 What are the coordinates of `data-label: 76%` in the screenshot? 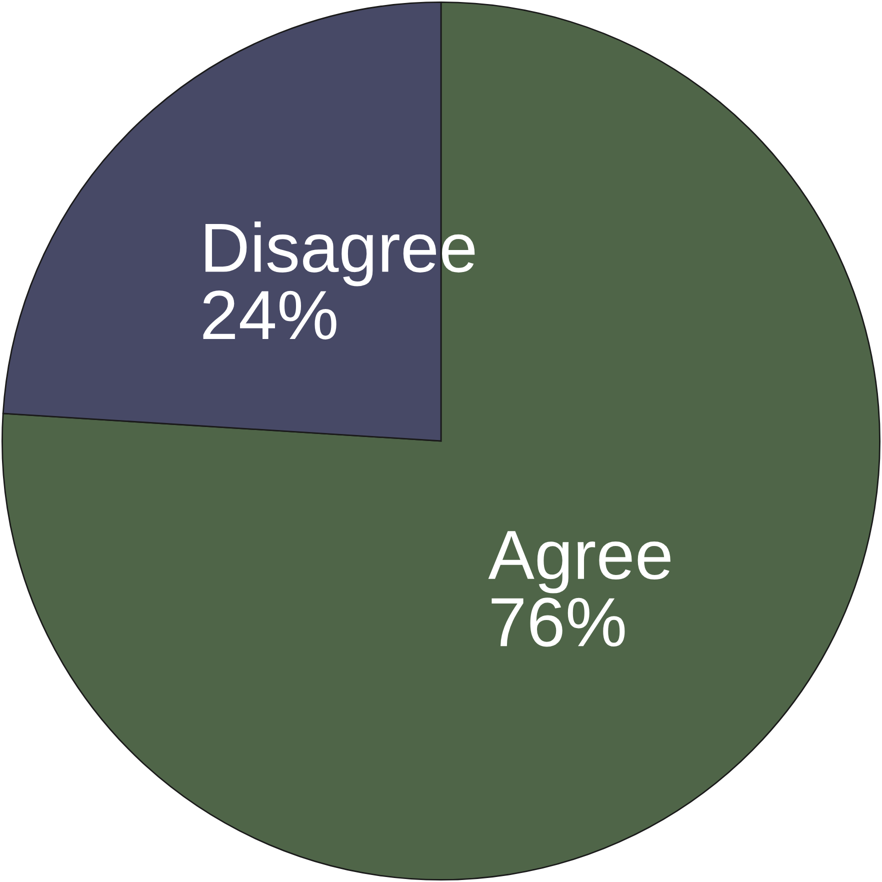 It's located at (558, 622).